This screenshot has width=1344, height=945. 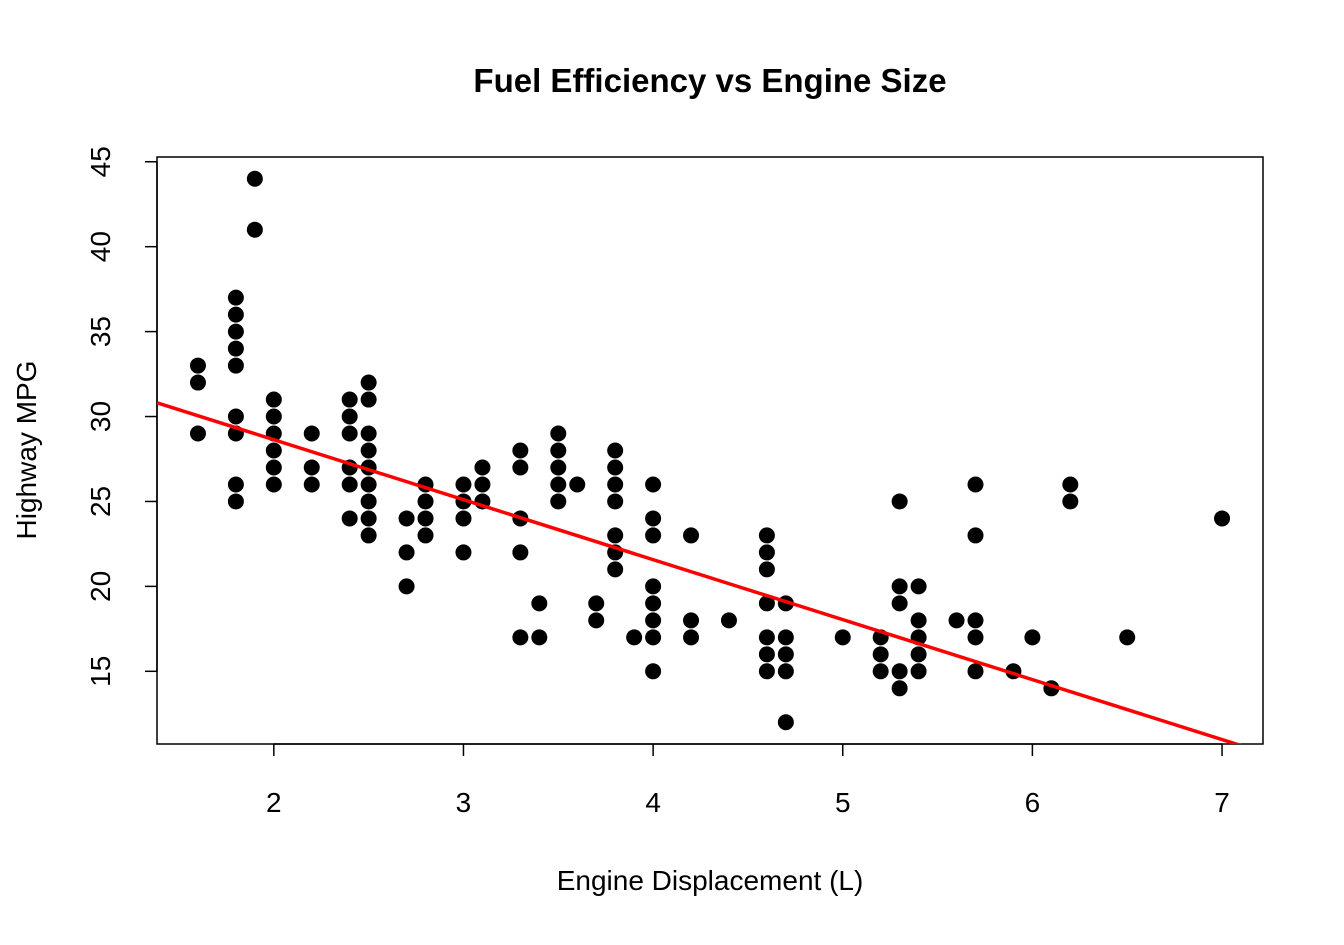 What do you see at coordinates (709, 80) in the screenshot?
I see `chart-title: Fuel Efficiency vs Engine Size` at bounding box center [709, 80].